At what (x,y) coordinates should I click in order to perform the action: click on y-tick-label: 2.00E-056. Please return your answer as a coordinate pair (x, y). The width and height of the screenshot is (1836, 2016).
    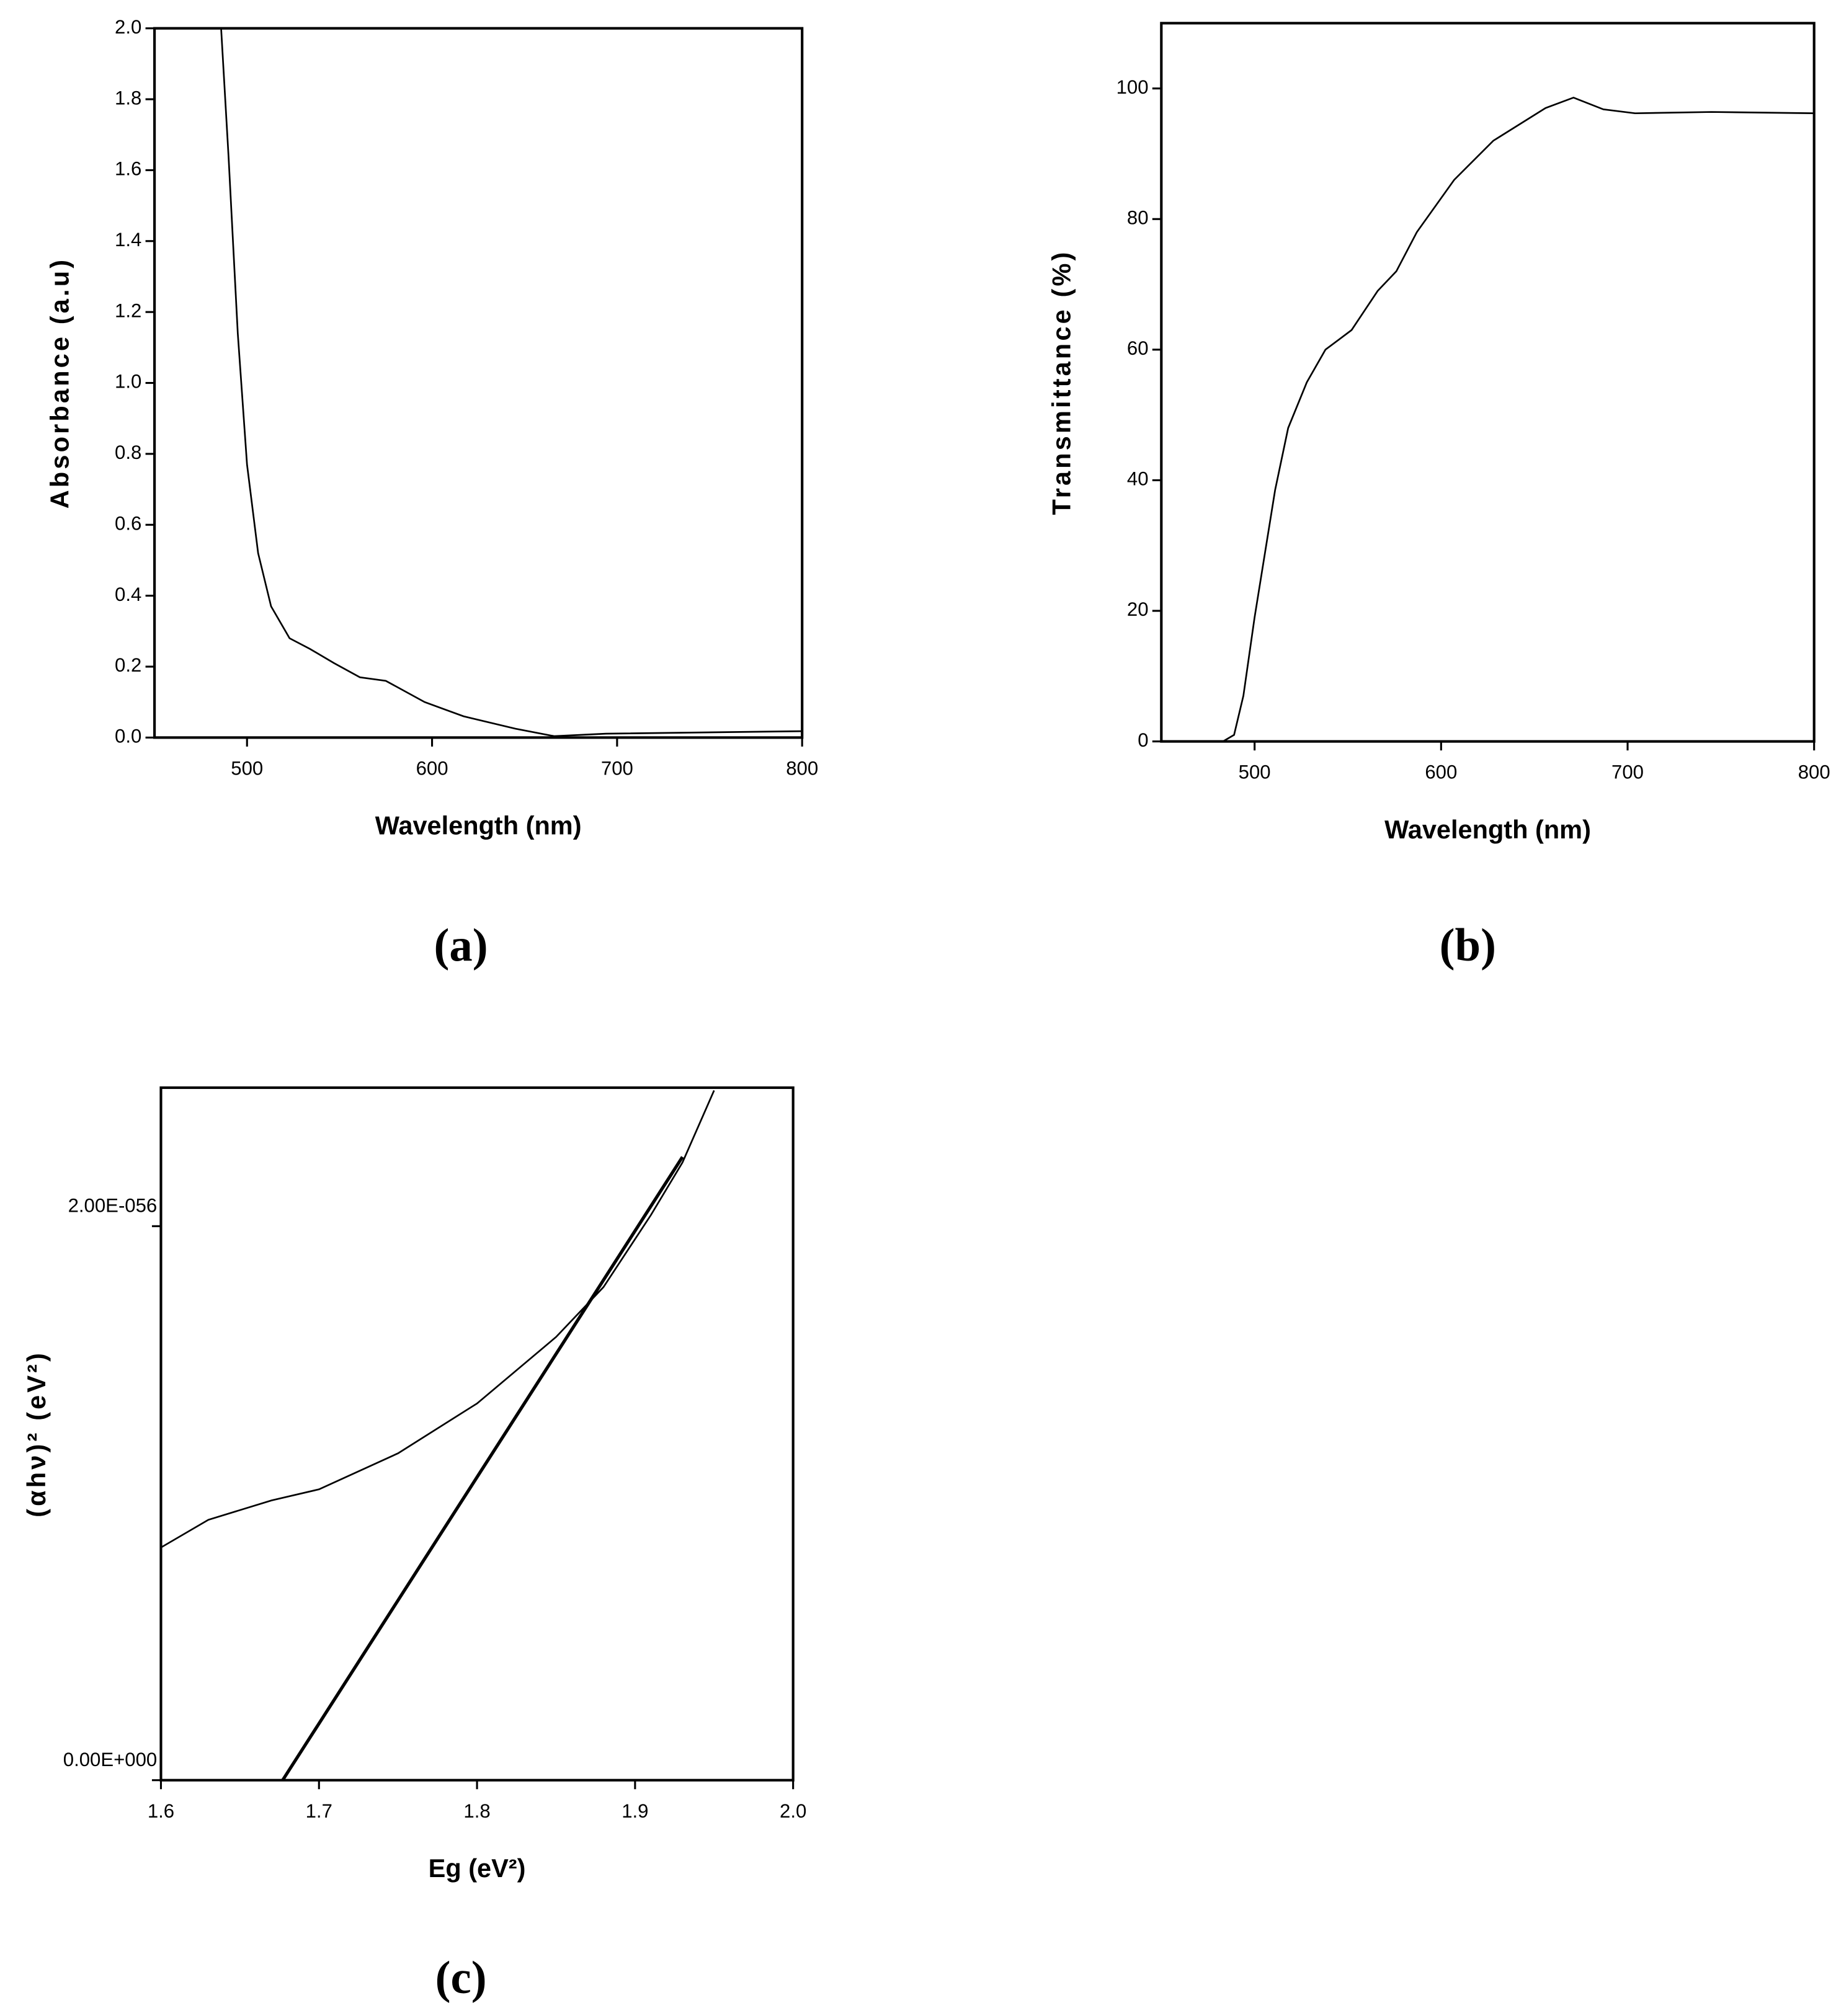
    Looking at the image, I should click on (113, 1205).